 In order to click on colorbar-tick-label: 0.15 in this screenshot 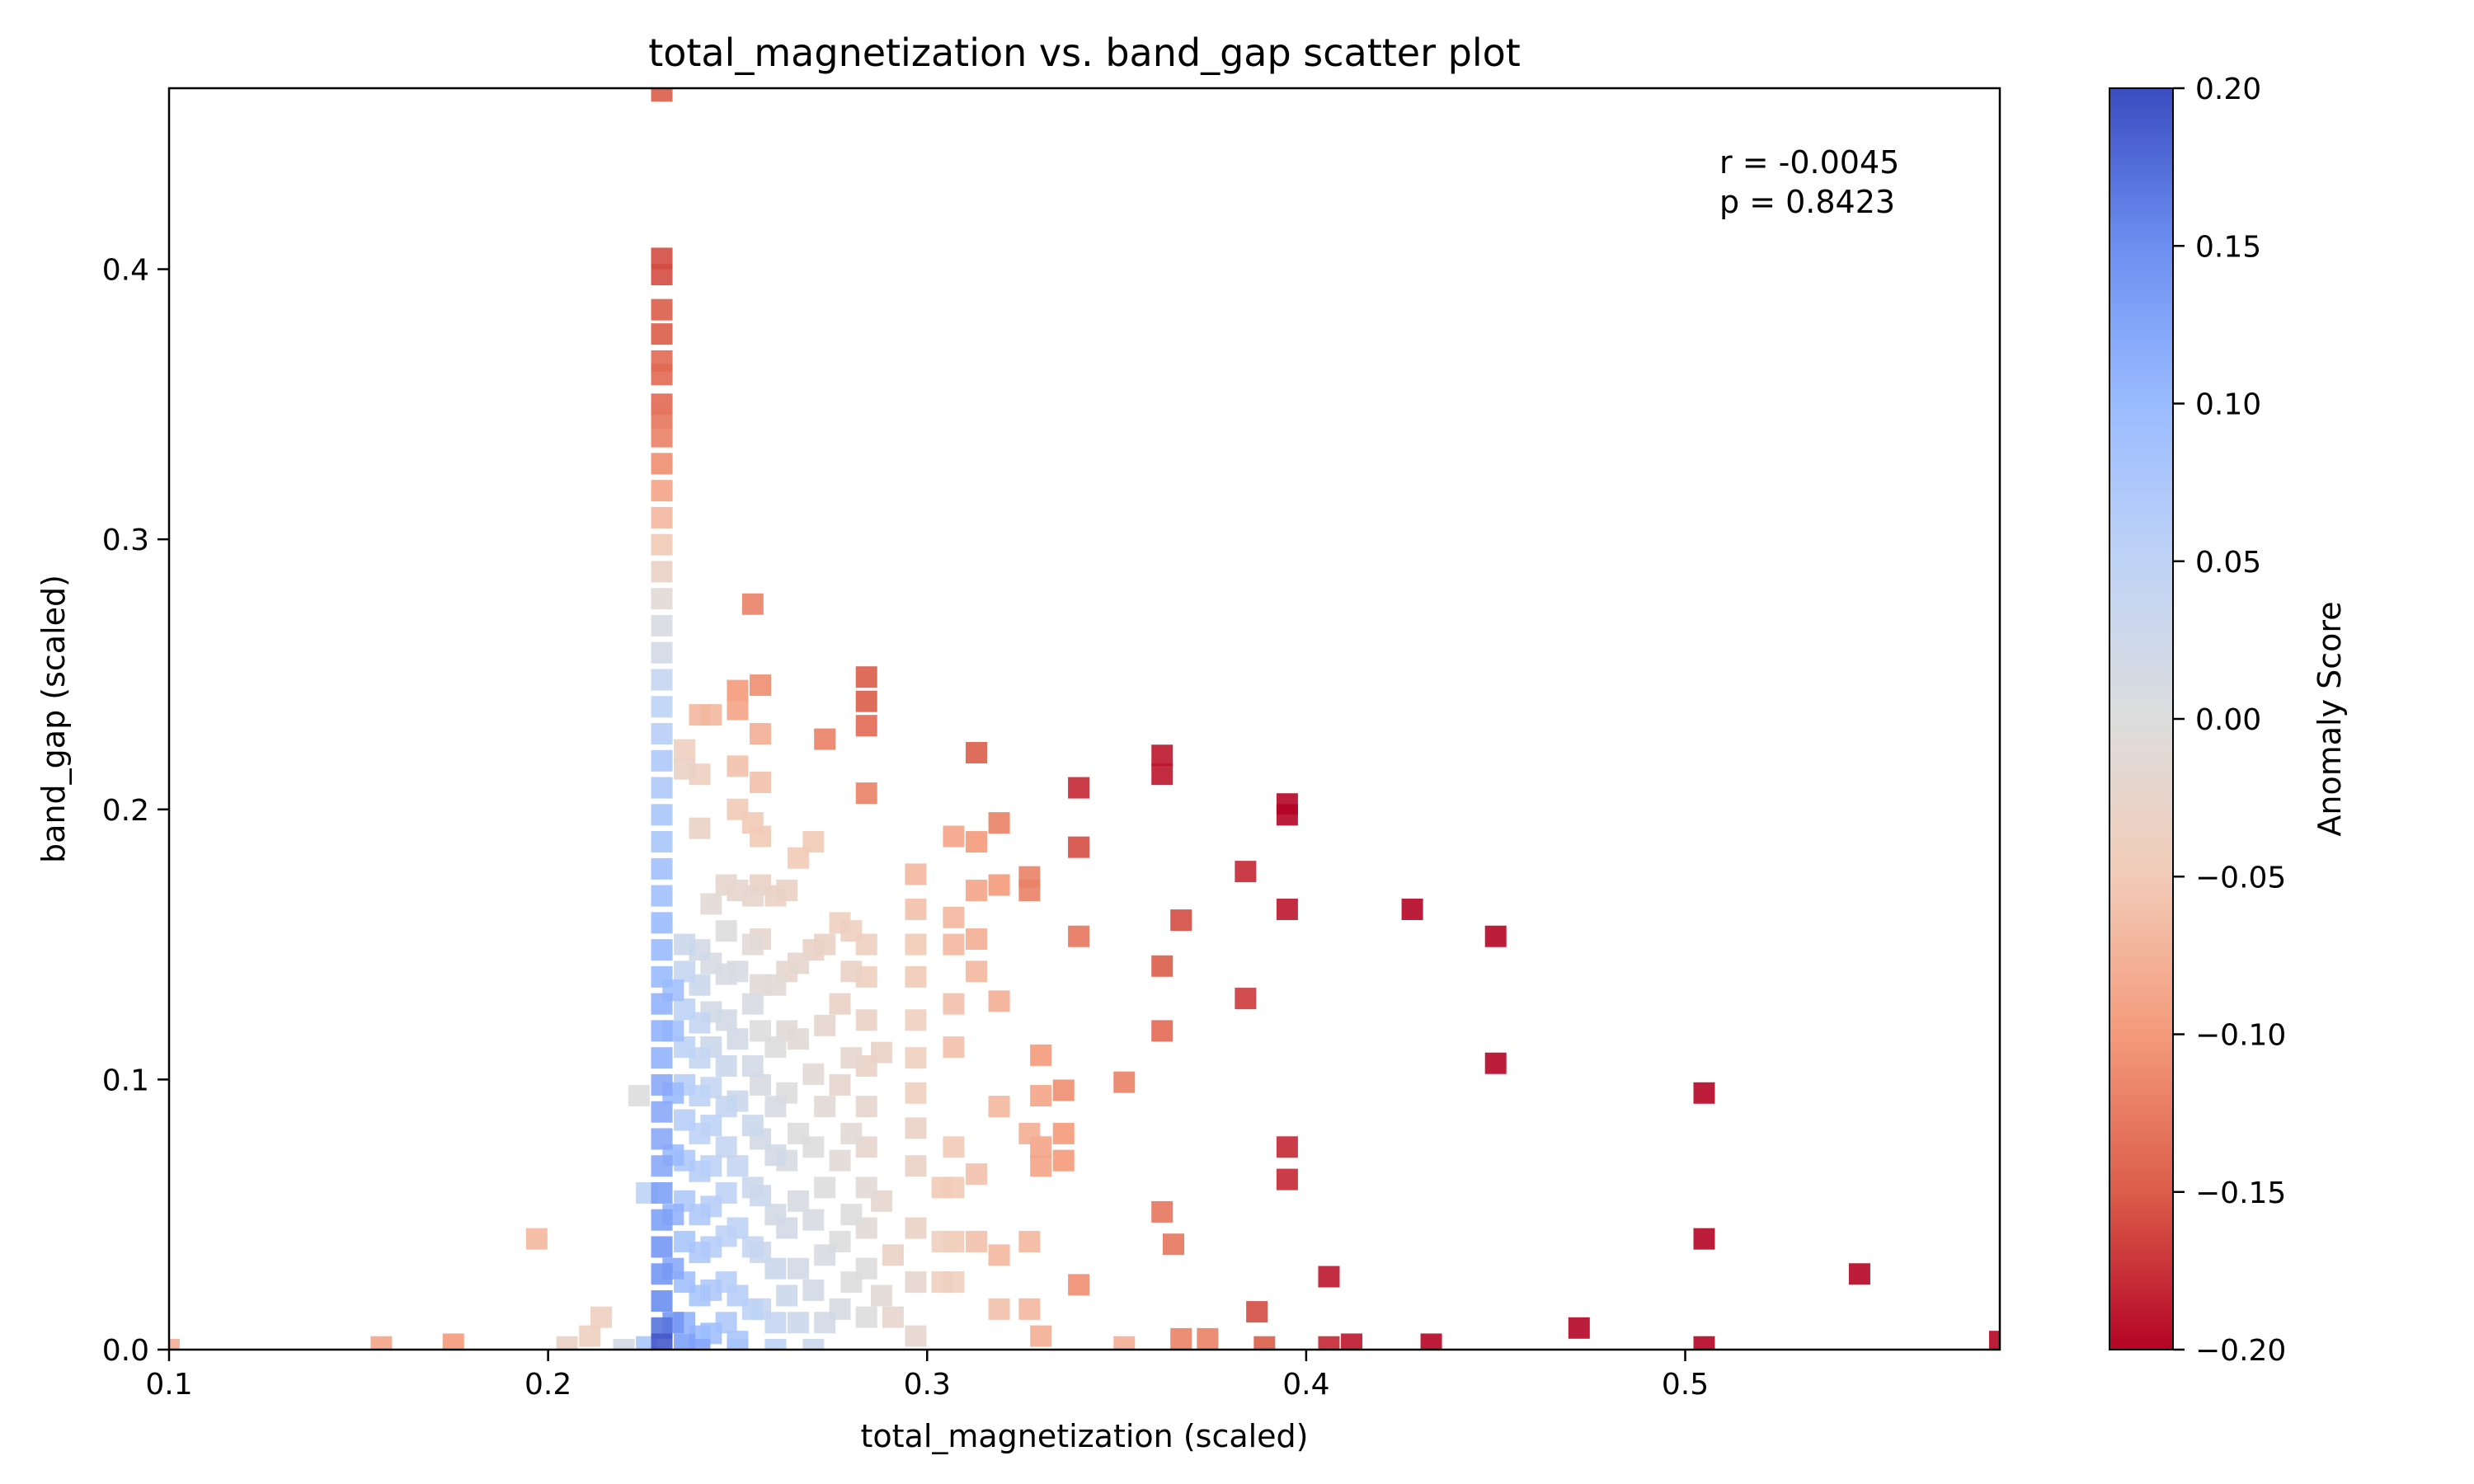, I will do `click(2228, 247)`.